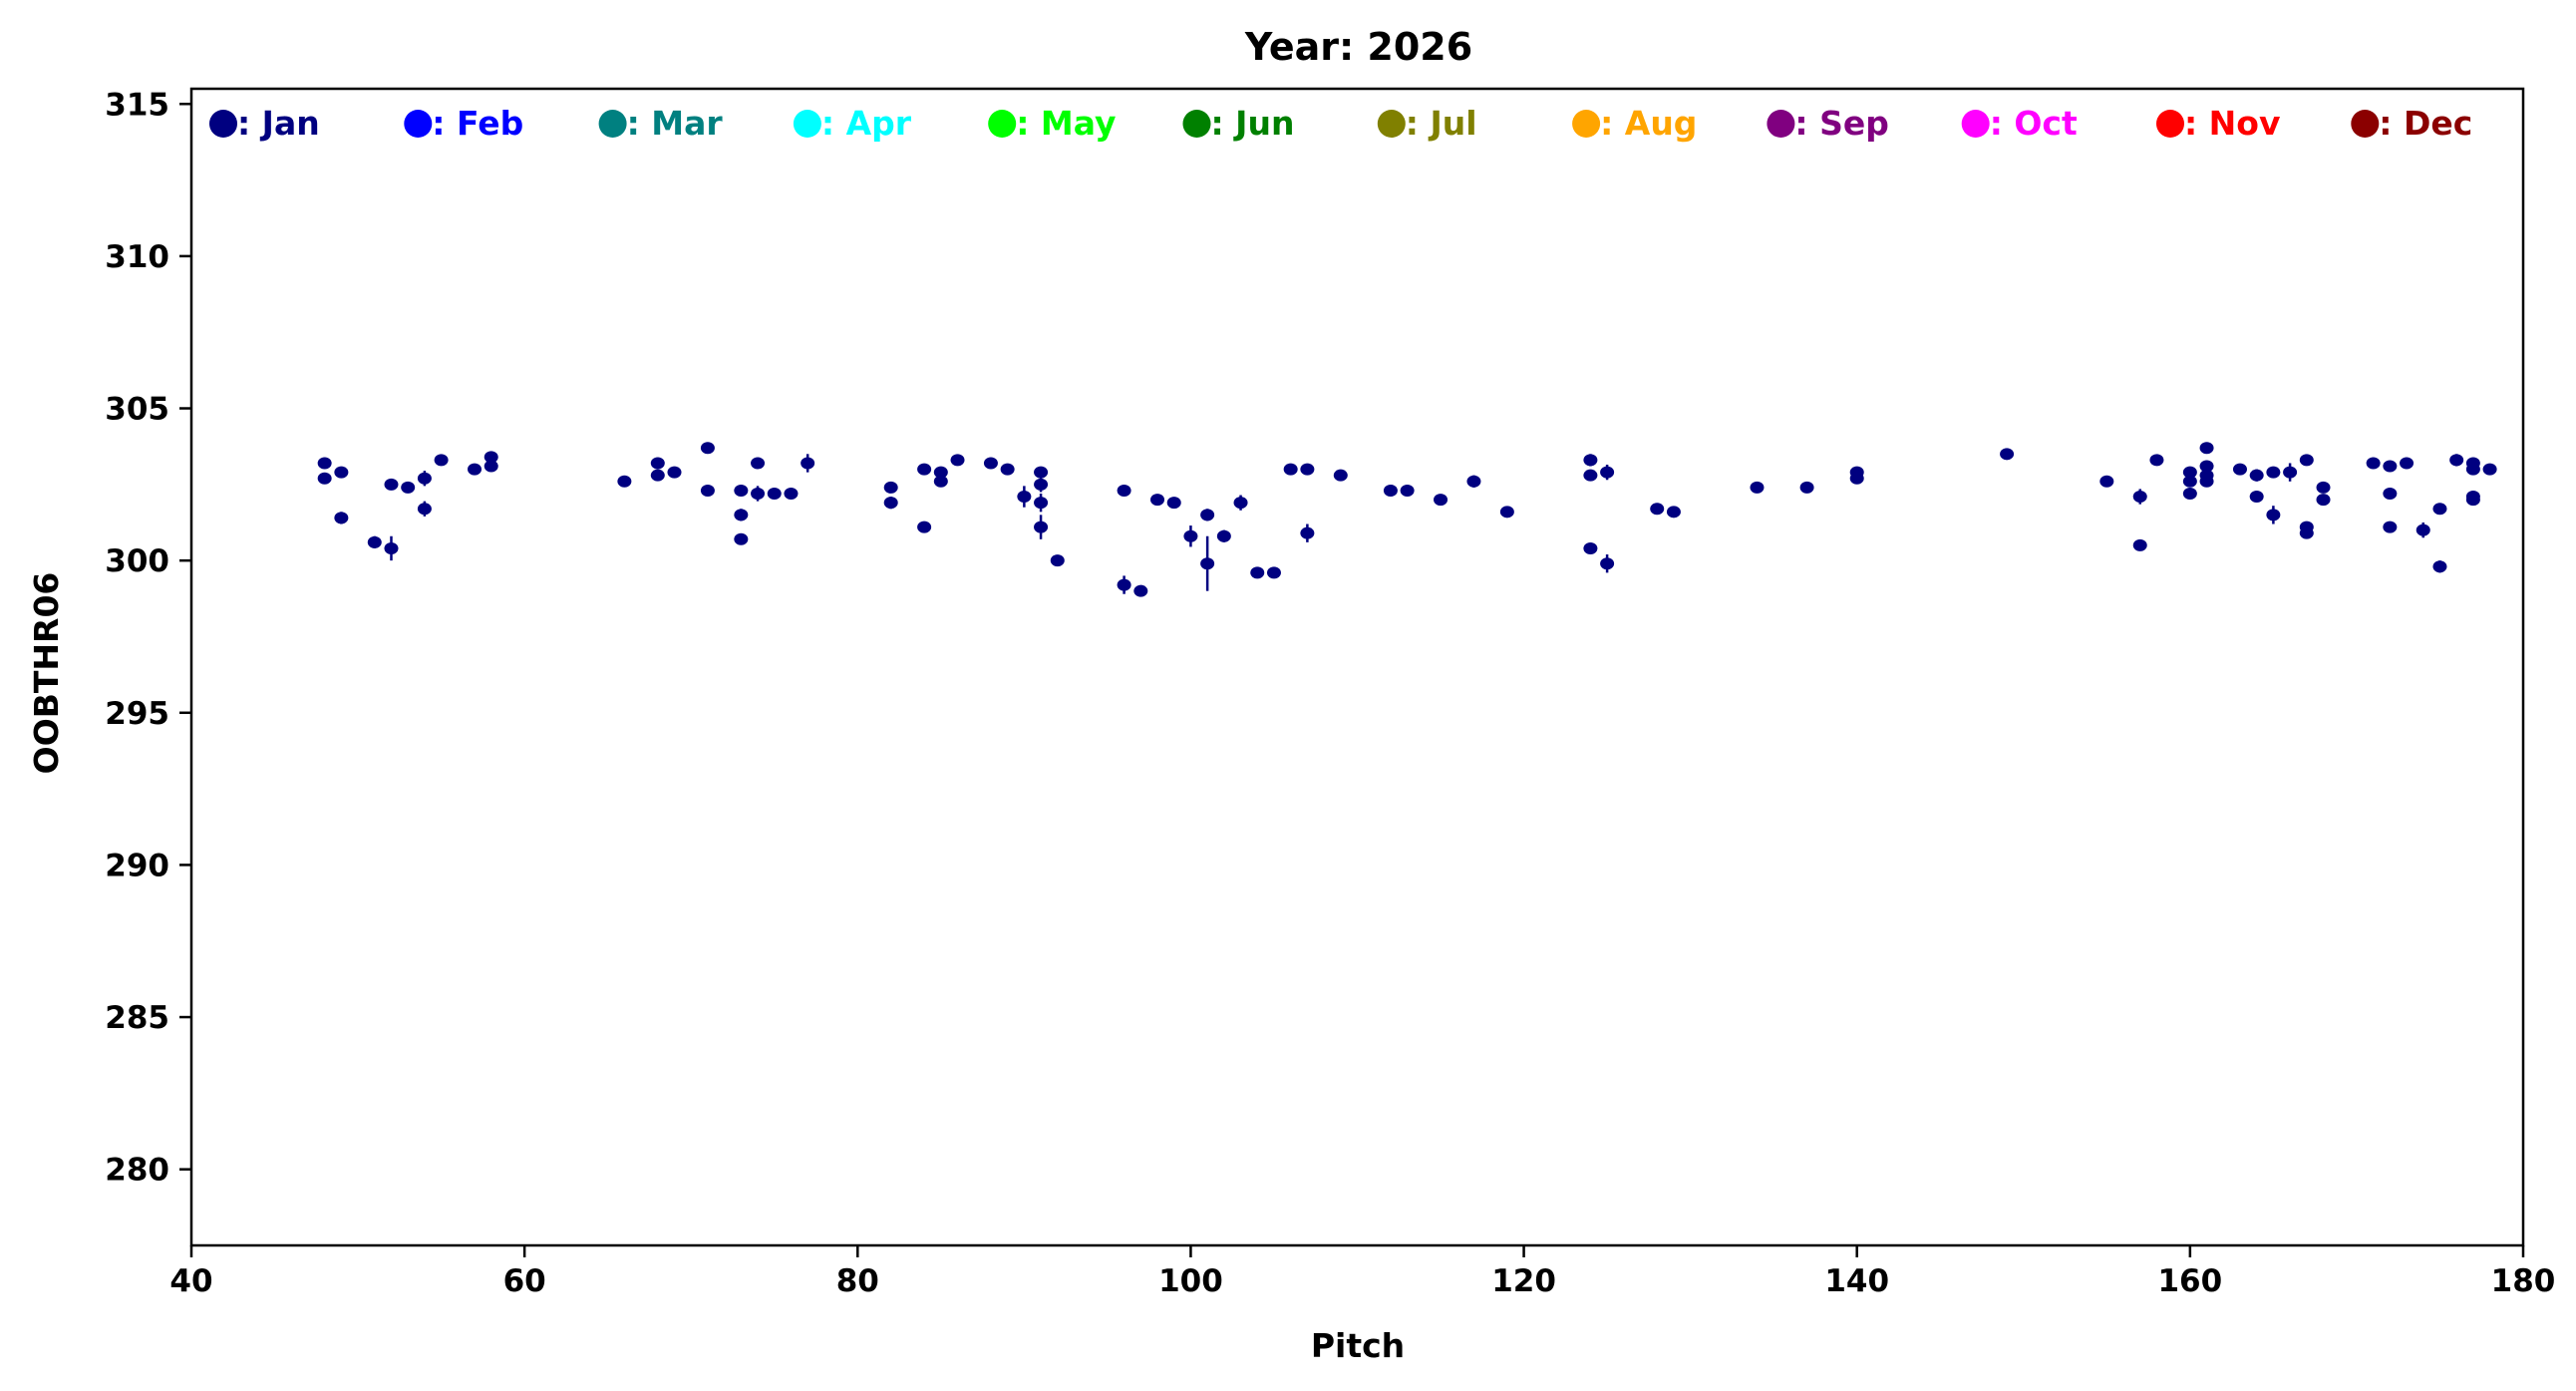  What do you see at coordinates (1238, 123) in the screenshot?
I see `legend-item: : Jun` at bounding box center [1238, 123].